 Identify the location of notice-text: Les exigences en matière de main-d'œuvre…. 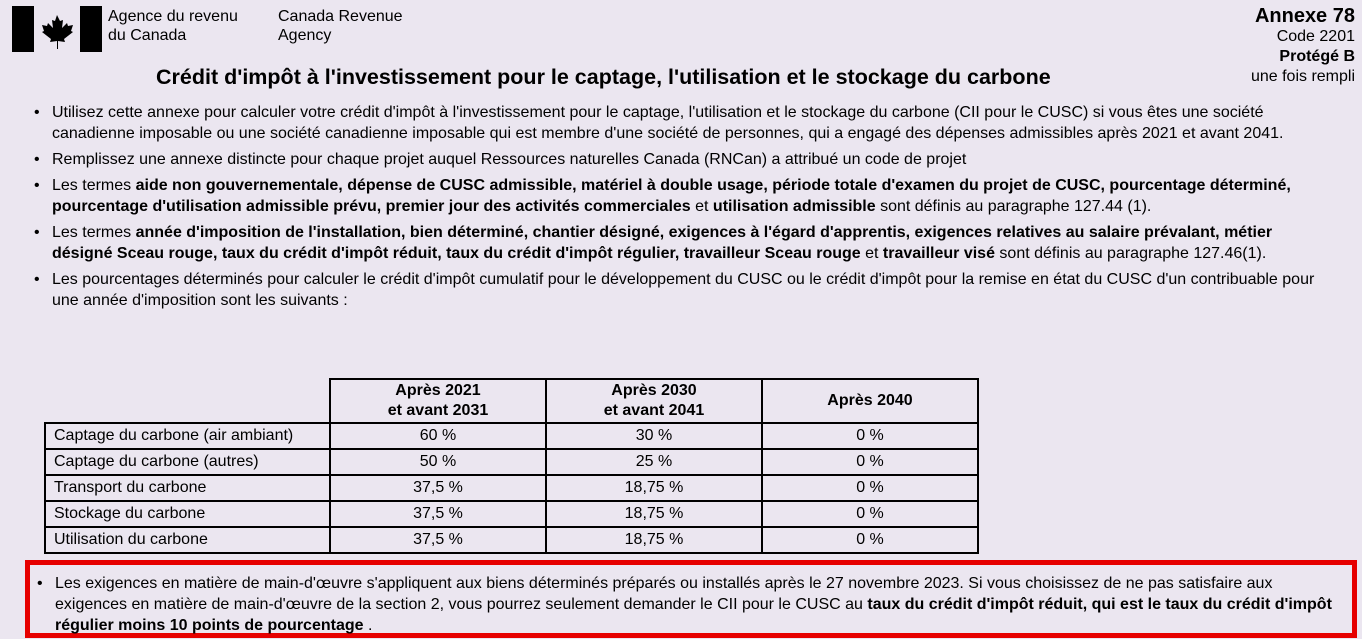
(687, 604).